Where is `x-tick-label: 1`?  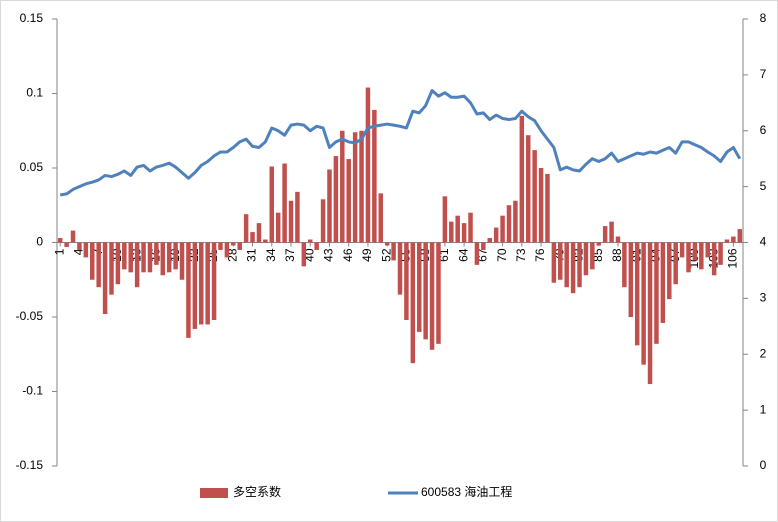
x-tick-label: 1 is located at coordinates (59, 251).